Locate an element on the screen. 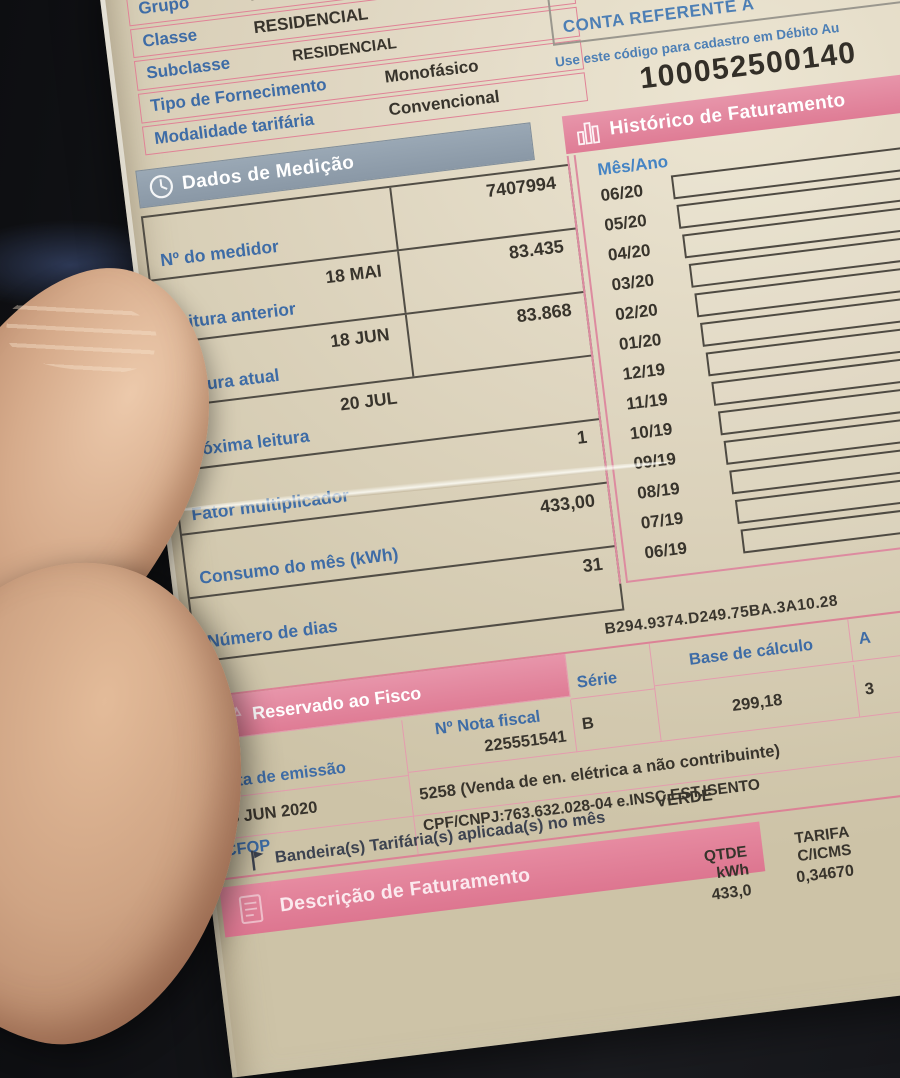 This screenshot has height=1078, width=900. dados-medicao-header: Dados de Medição is located at coordinates (335, 165).